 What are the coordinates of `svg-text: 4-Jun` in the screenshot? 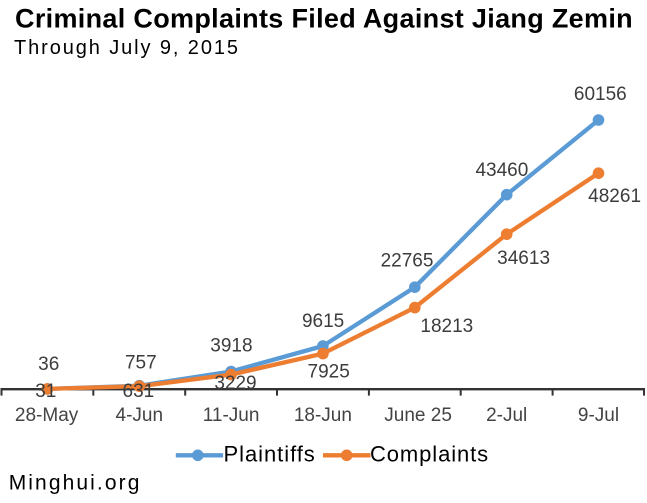 It's located at (140, 415).